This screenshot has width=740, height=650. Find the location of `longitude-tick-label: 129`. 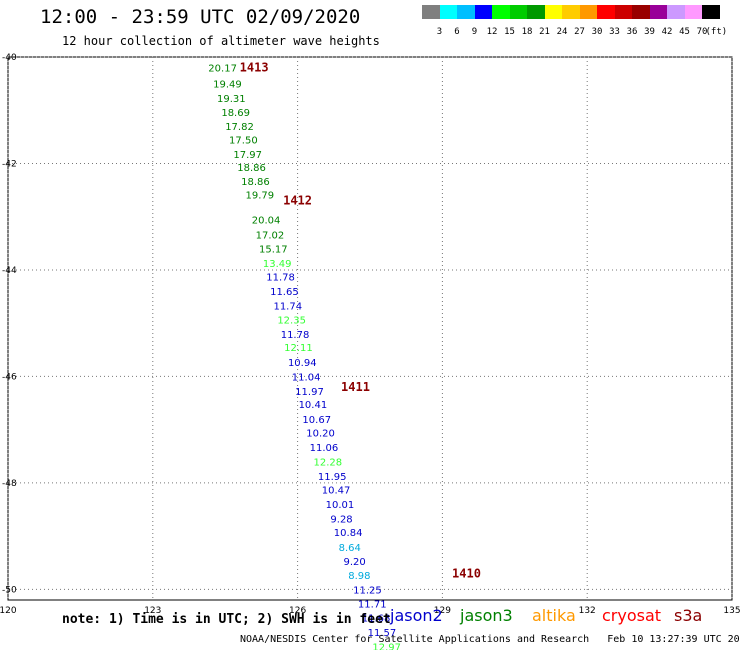

longitude-tick-label: 129 is located at coordinates (442, 611).